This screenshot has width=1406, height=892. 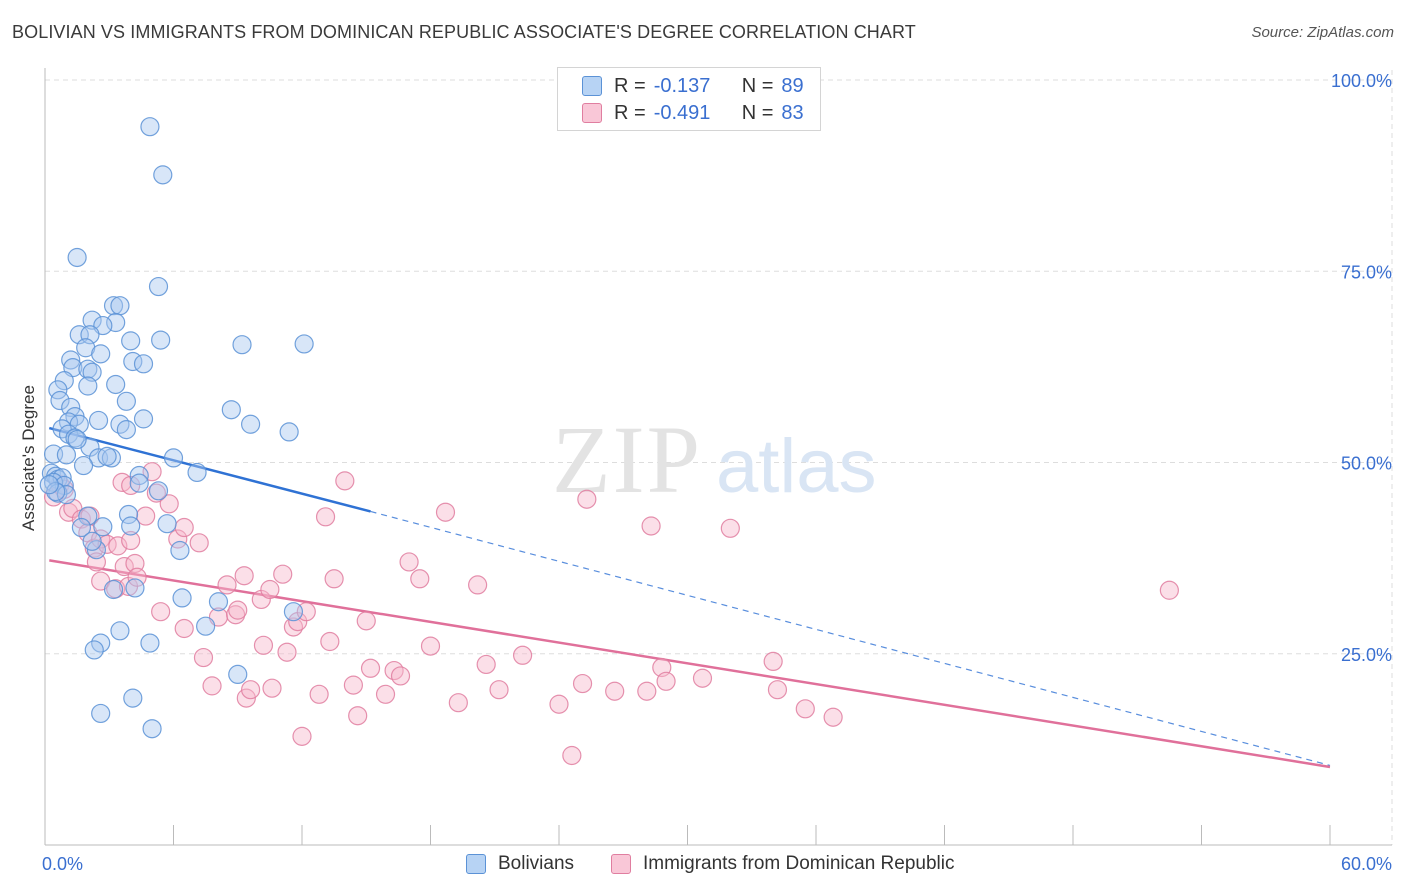 What do you see at coordinates (689, 99) in the screenshot?
I see `stats-legend: R = -0.137 N = 89 R = -0.491 N = 83` at bounding box center [689, 99].